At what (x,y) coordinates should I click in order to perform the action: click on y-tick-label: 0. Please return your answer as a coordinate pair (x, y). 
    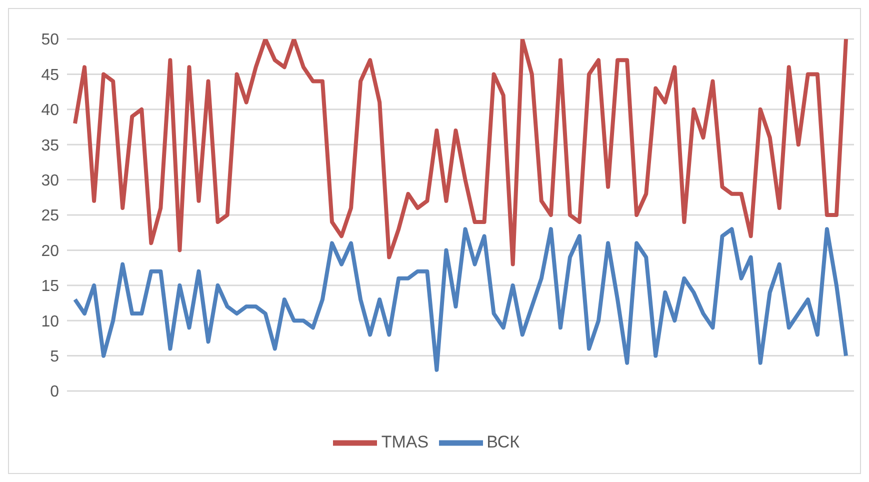
    Looking at the image, I should click on (55, 392).